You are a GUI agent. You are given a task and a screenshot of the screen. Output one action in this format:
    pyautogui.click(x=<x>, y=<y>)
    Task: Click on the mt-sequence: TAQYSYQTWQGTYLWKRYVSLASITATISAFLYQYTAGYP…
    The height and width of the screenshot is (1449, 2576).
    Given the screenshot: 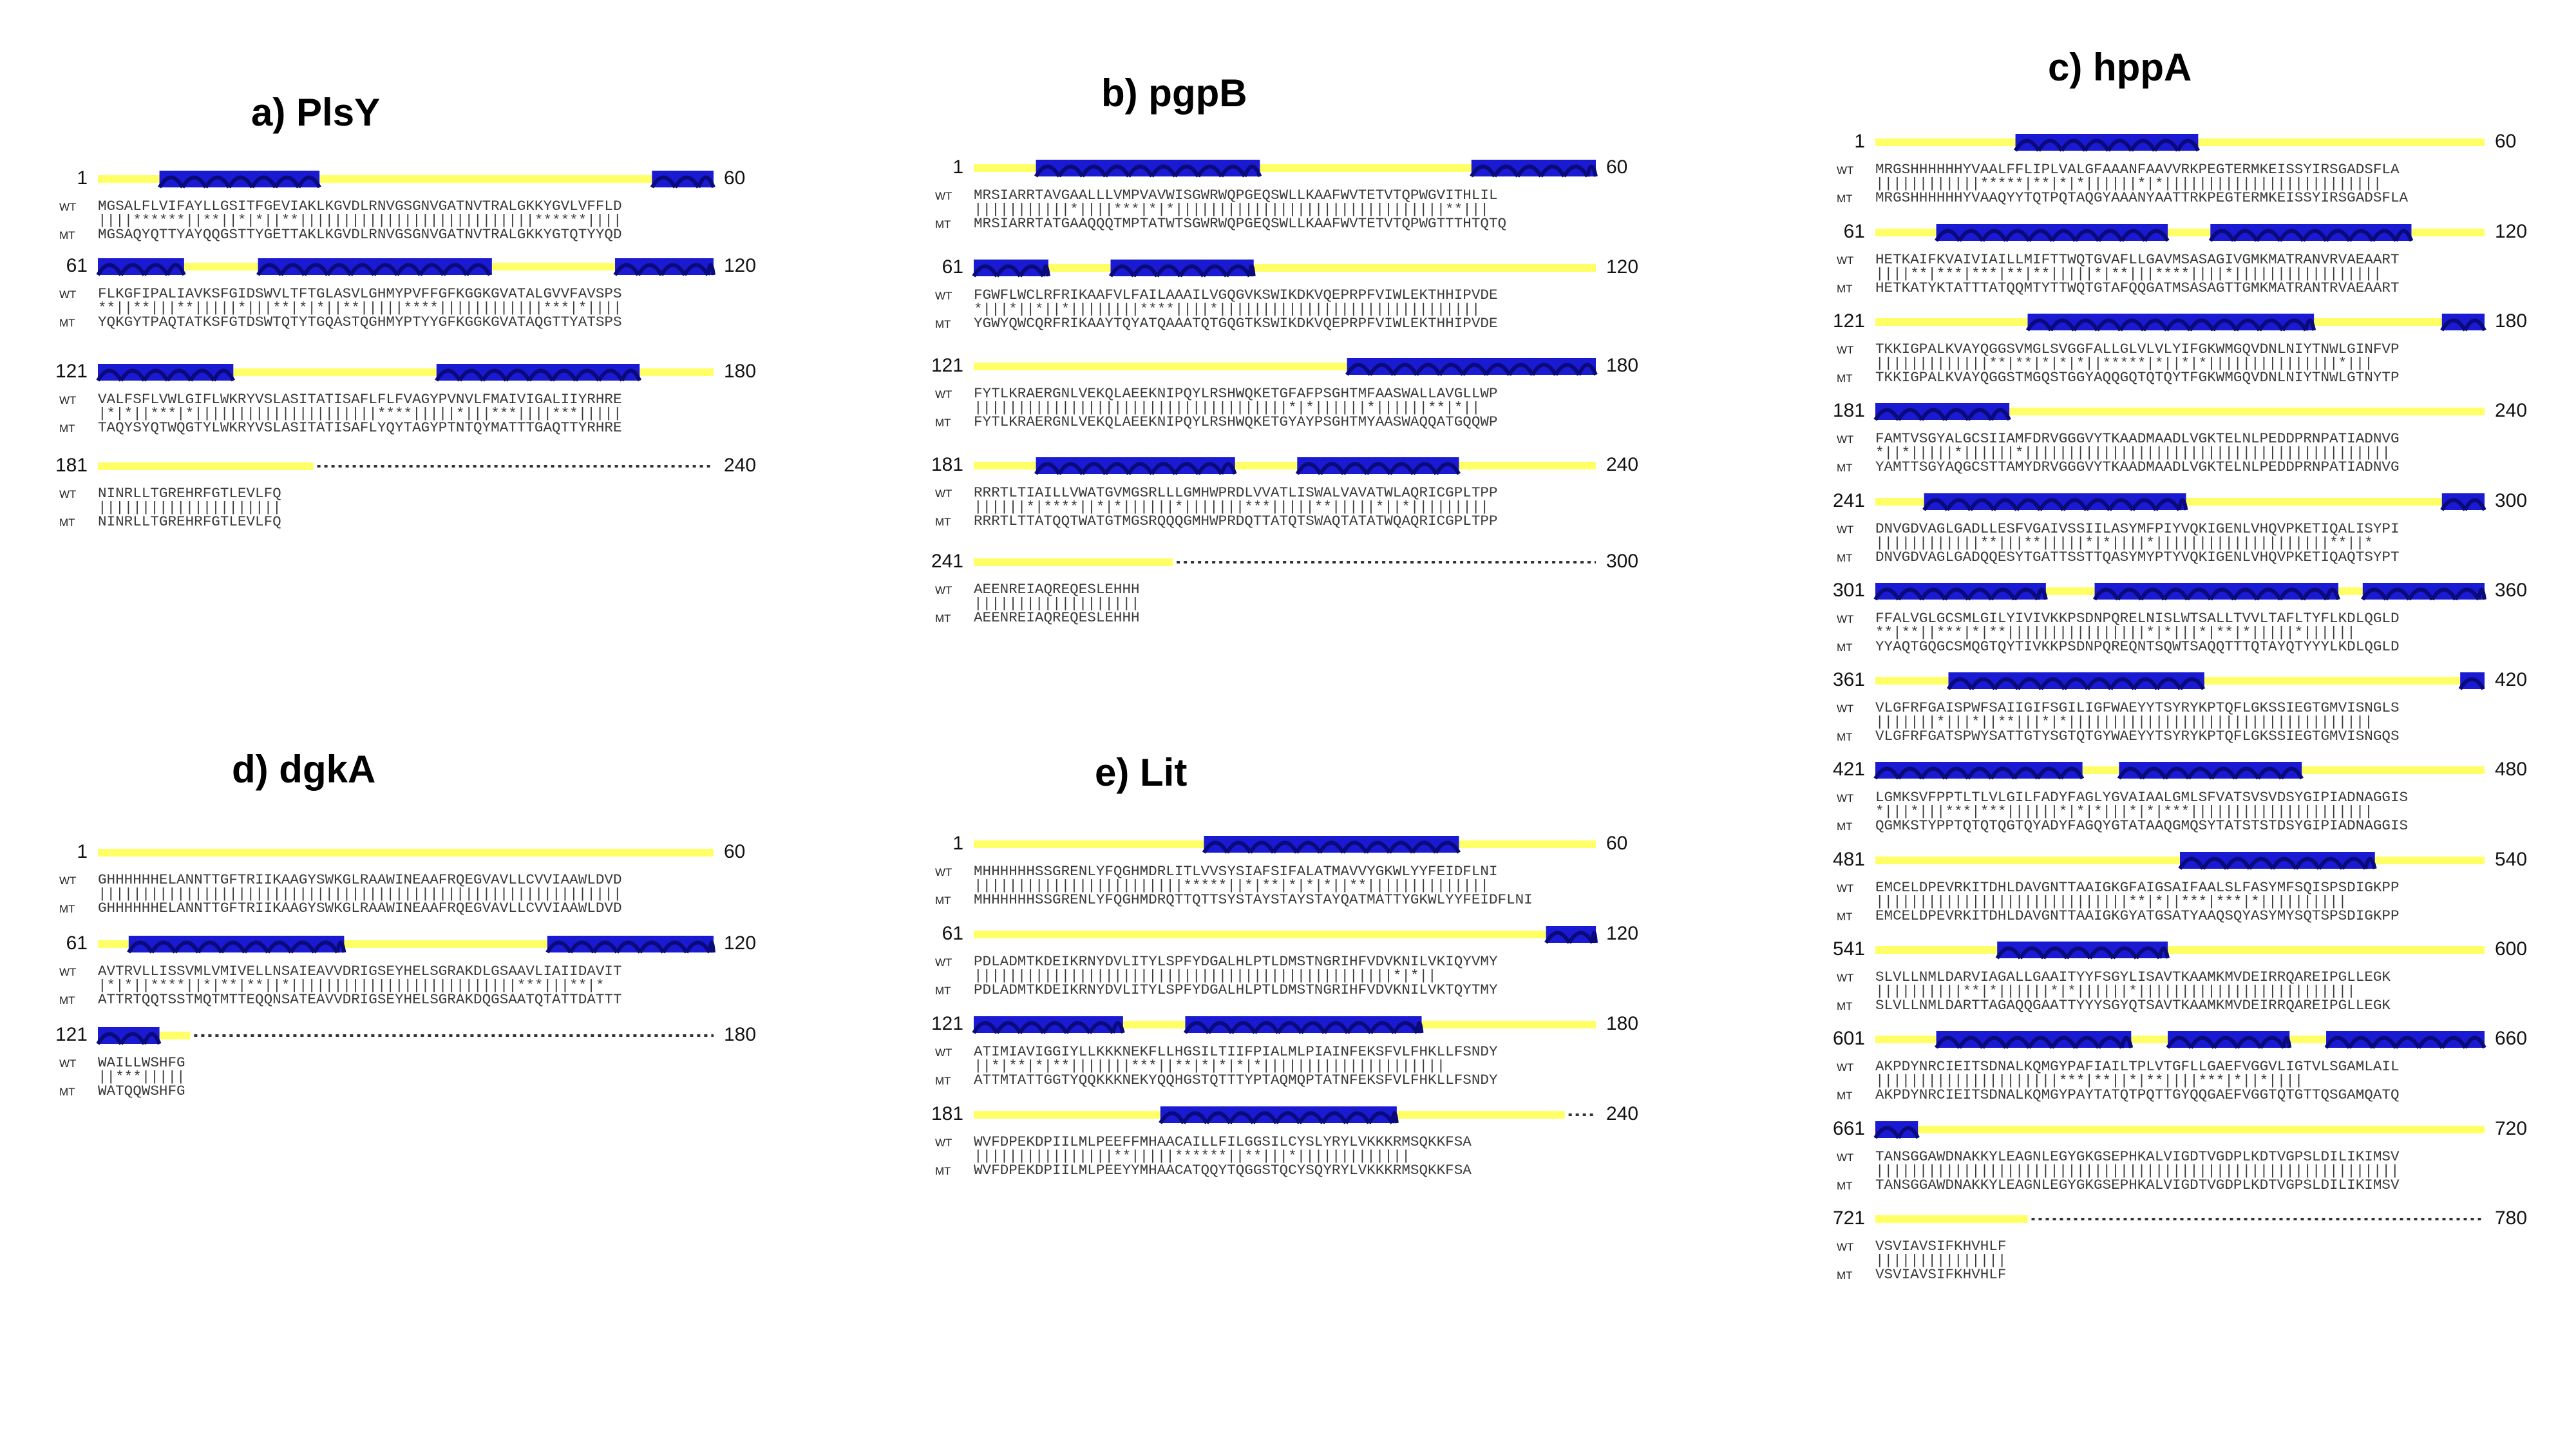 What is the action you would take?
    pyautogui.click(x=360, y=428)
    